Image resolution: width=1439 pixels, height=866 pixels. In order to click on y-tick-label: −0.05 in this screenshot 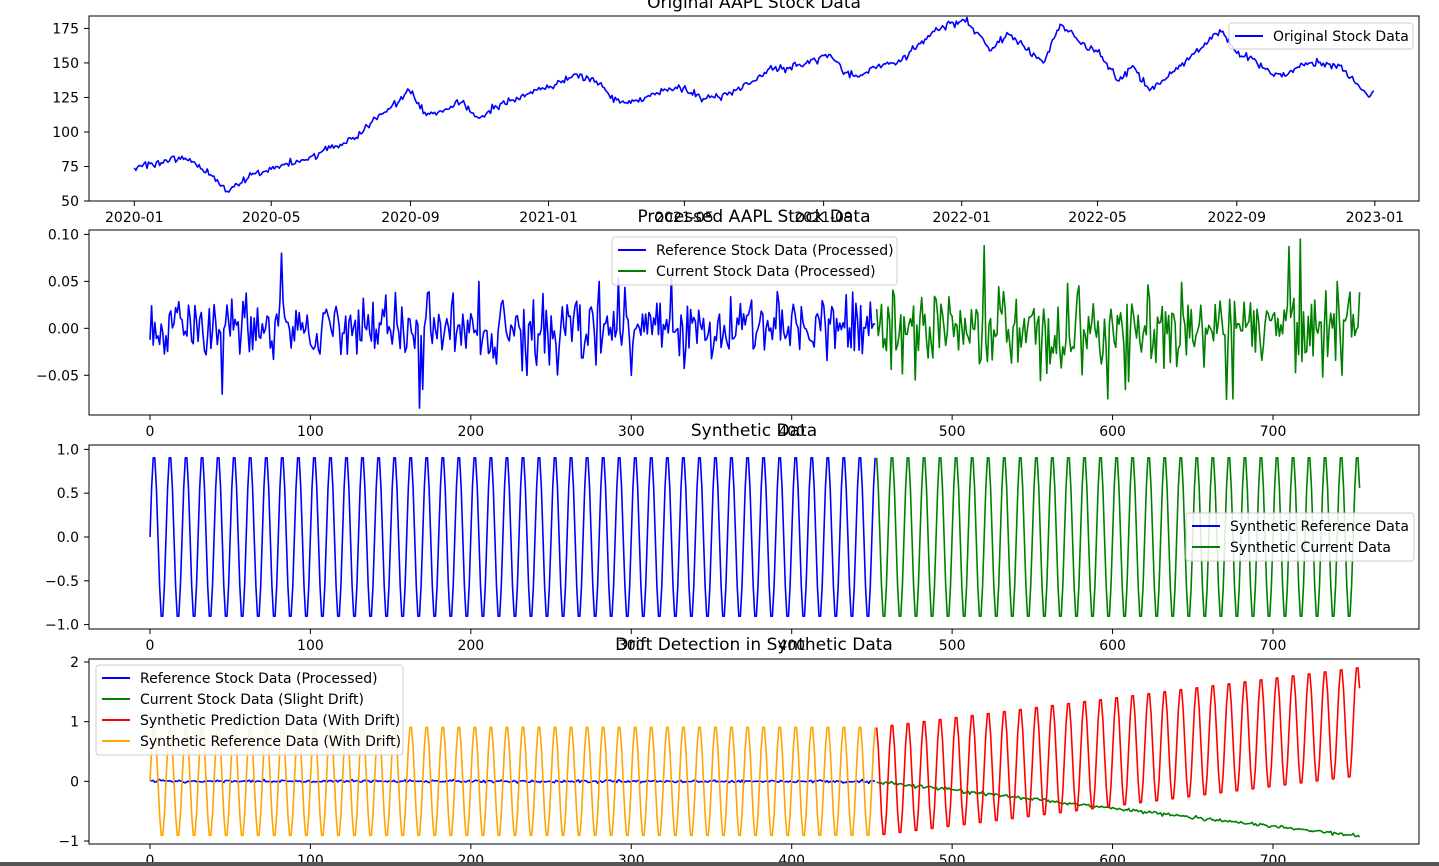, I will do `click(57, 376)`.